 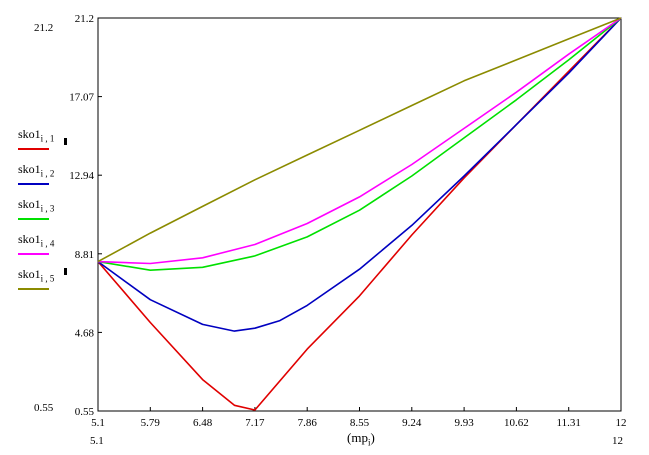 I want to click on y-tick-label: 12.94, so click(x=81, y=176).